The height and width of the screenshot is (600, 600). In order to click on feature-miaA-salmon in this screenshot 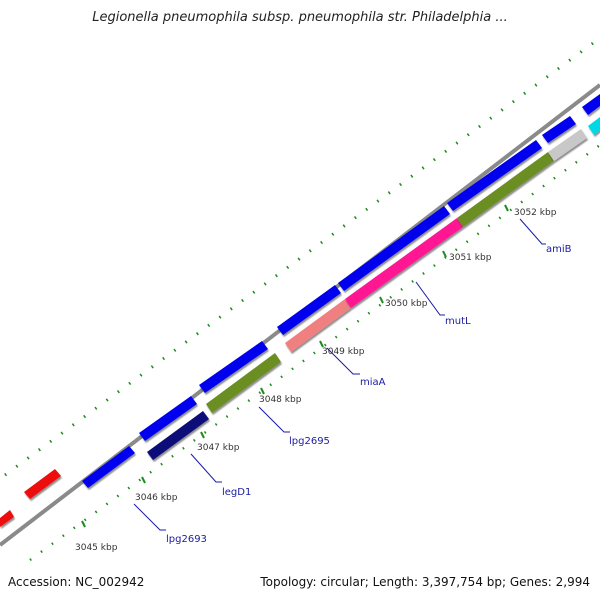, I will do `click(318, 325)`.